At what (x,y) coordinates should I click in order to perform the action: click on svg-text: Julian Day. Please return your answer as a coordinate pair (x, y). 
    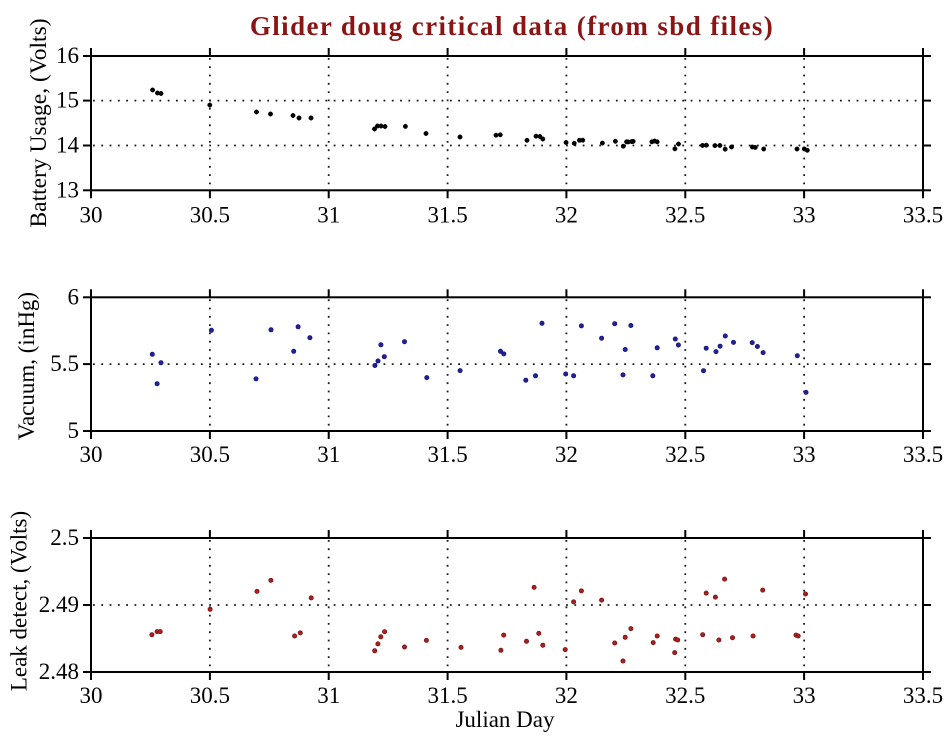
    Looking at the image, I should click on (505, 719).